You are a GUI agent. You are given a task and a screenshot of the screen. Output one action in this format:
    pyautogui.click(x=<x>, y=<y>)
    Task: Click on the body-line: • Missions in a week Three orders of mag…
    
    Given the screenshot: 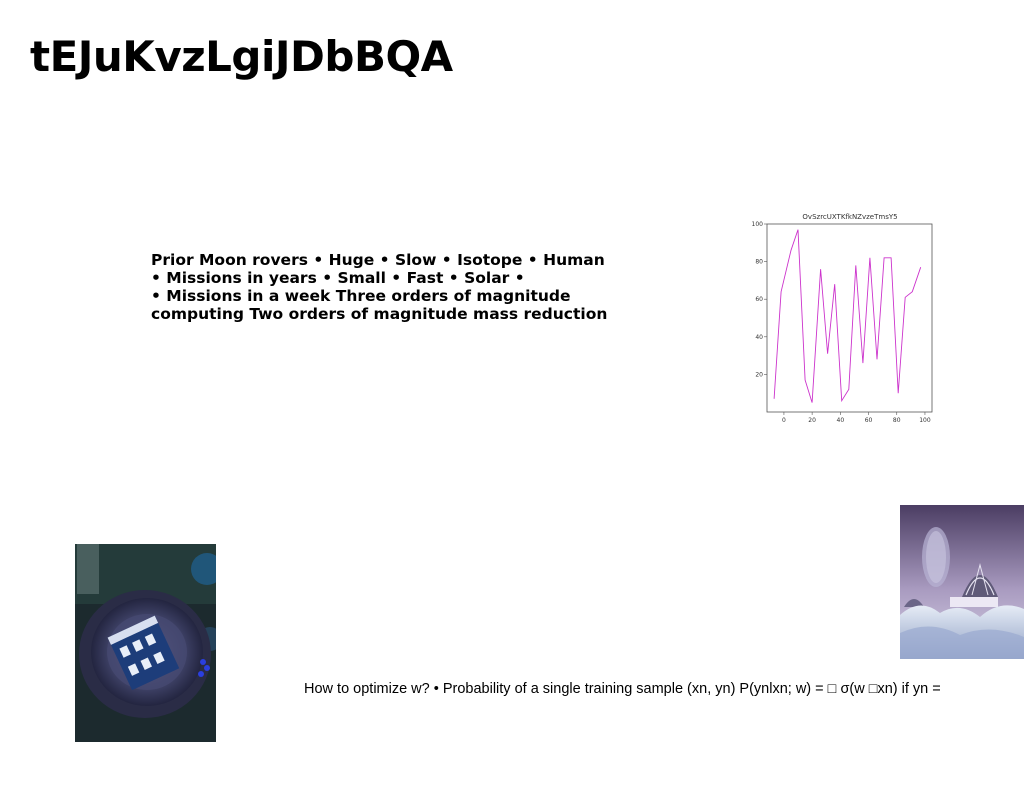 What is the action you would take?
    pyautogui.click(x=361, y=296)
    